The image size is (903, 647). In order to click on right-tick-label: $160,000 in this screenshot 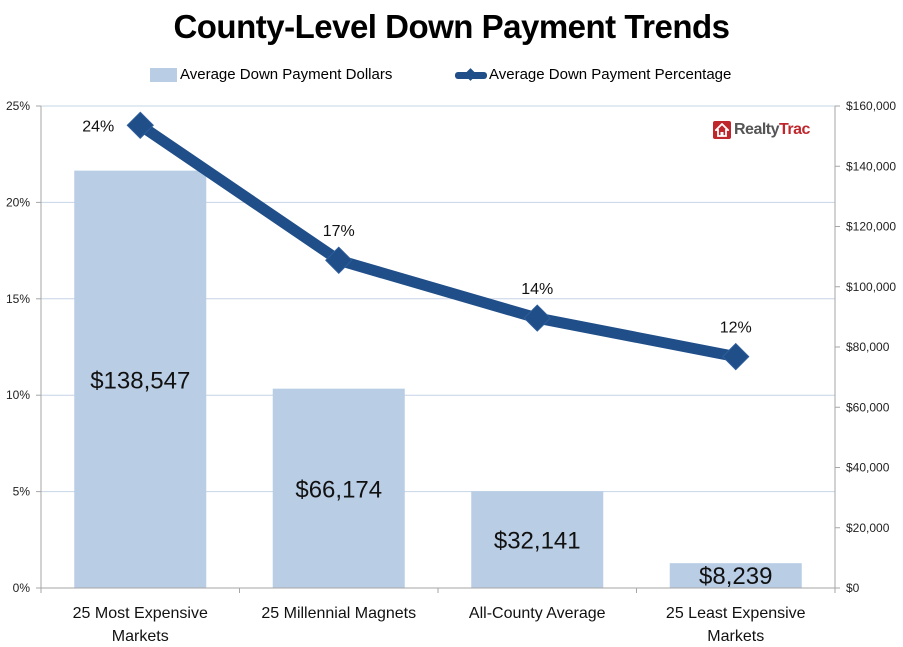, I will do `click(871, 106)`.